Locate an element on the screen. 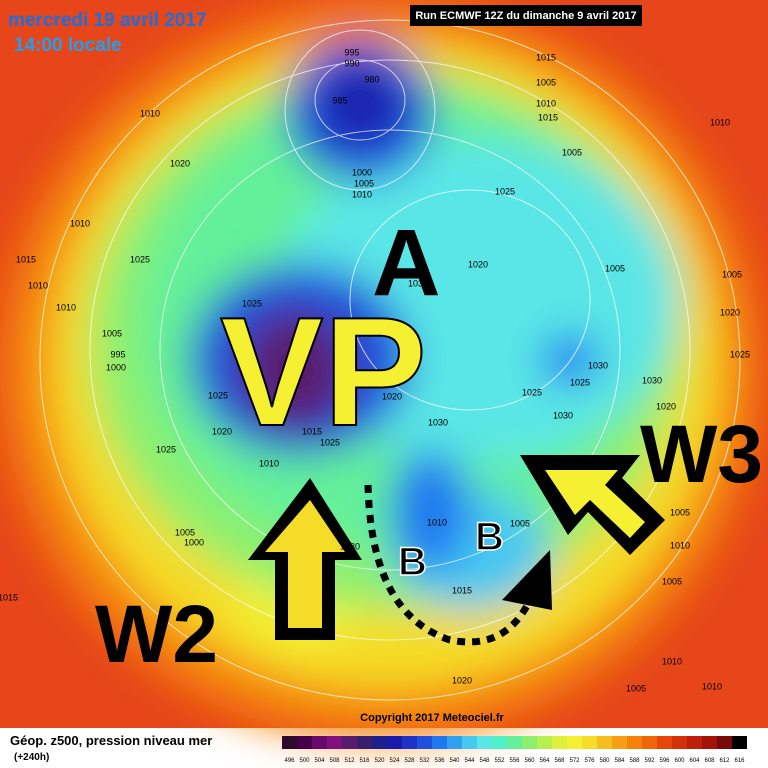  legend-title: Géop. z500, pression niveau mer is located at coordinates (111, 740).